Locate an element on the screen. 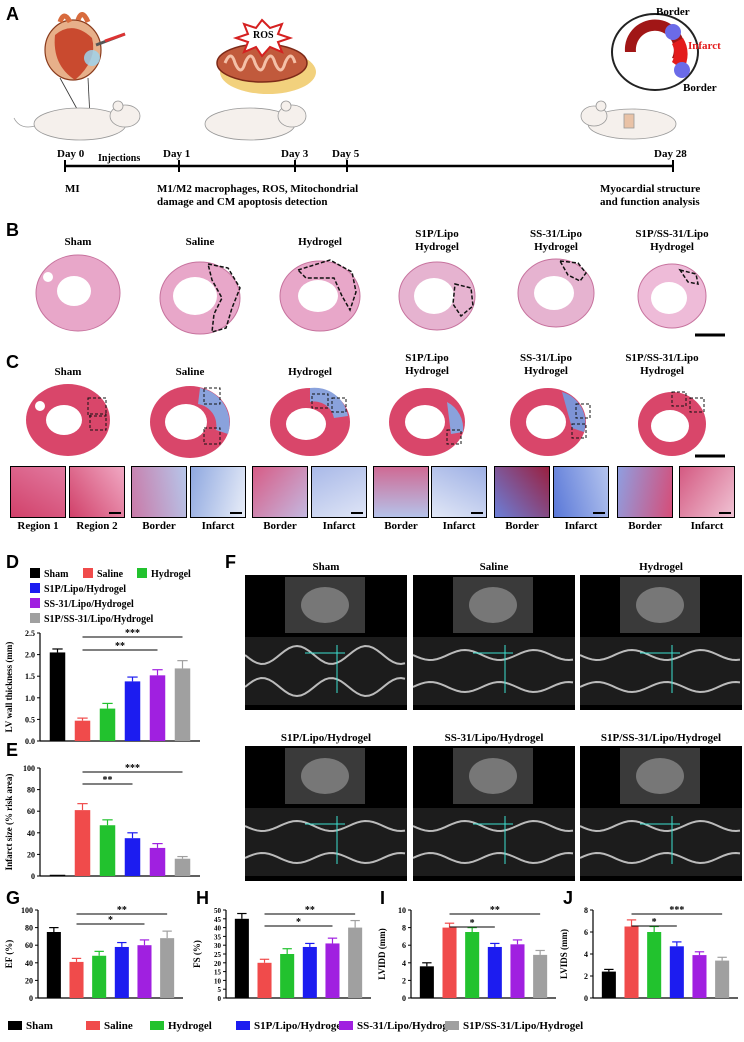 The image size is (744, 1042). echo-title: SS-31/Lipo/Hydrogel is located at coordinates (494, 738).